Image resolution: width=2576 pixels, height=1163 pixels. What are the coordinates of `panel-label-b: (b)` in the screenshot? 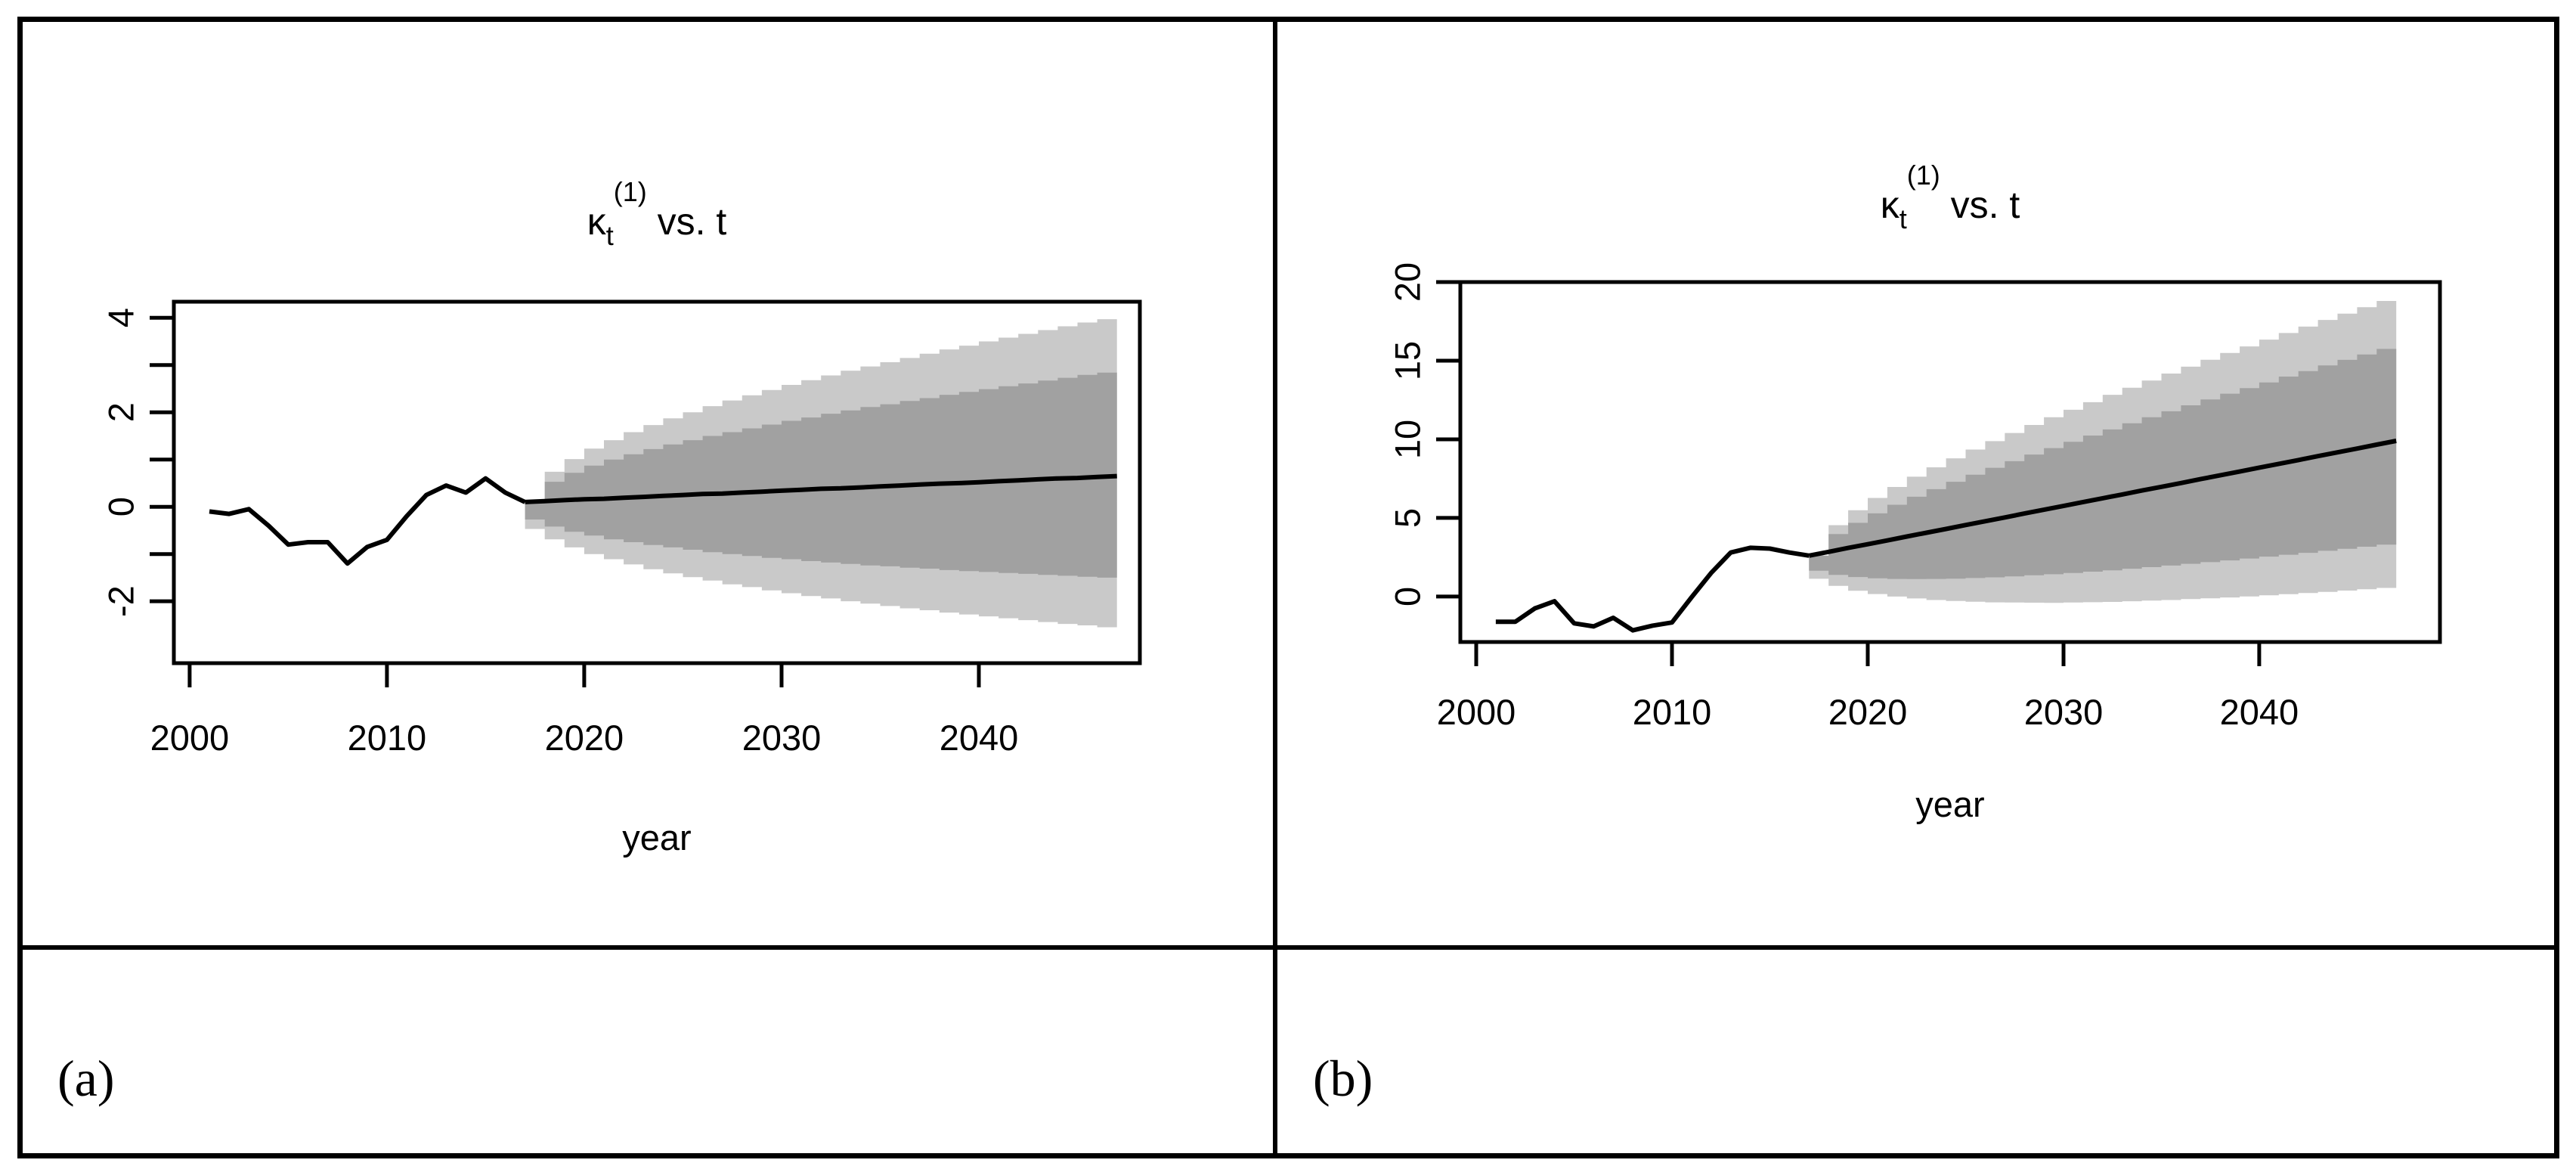 It's located at (1343, 1078).